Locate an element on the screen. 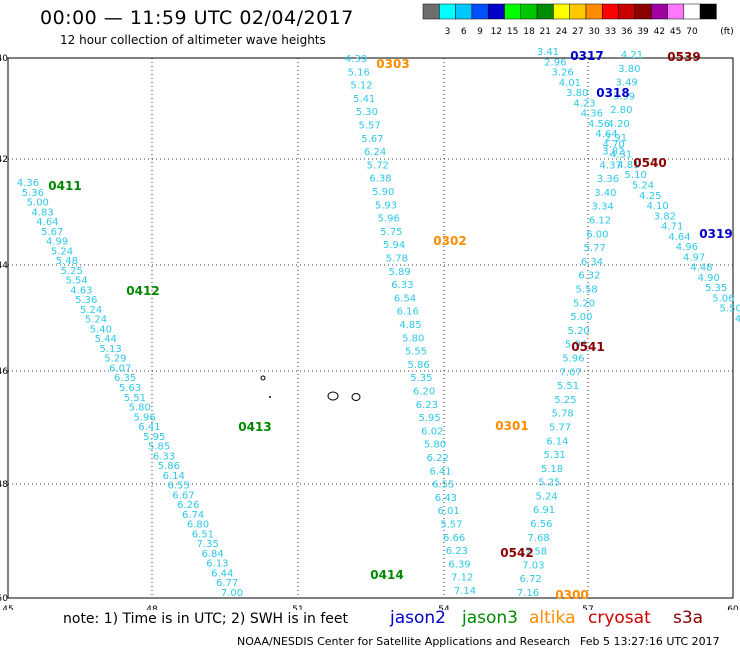 This screenshot has height=650, width=740. wave-height-value: 5.00 is located at coordinates (581, 317).